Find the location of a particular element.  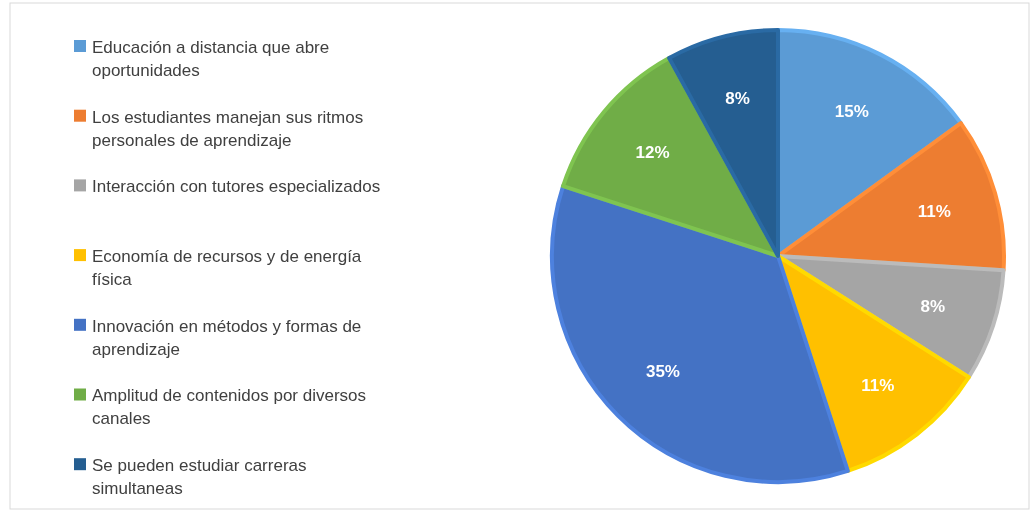

legend-label: Educación a distancia que abre oportunidades is located at coordinates (211, 58).